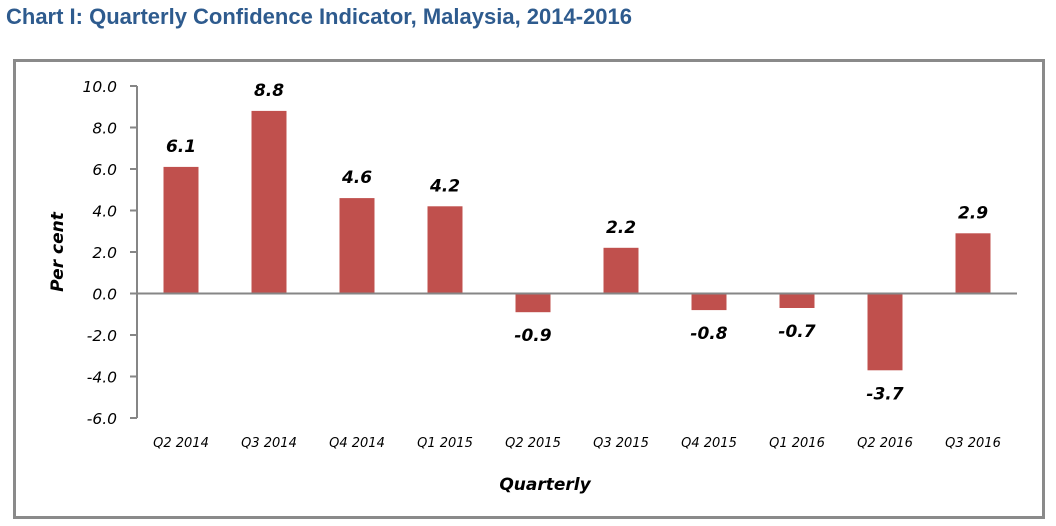 This screenshot has width=1056, height=526. I want to click on bar-q2-2014, so click(181, 230).